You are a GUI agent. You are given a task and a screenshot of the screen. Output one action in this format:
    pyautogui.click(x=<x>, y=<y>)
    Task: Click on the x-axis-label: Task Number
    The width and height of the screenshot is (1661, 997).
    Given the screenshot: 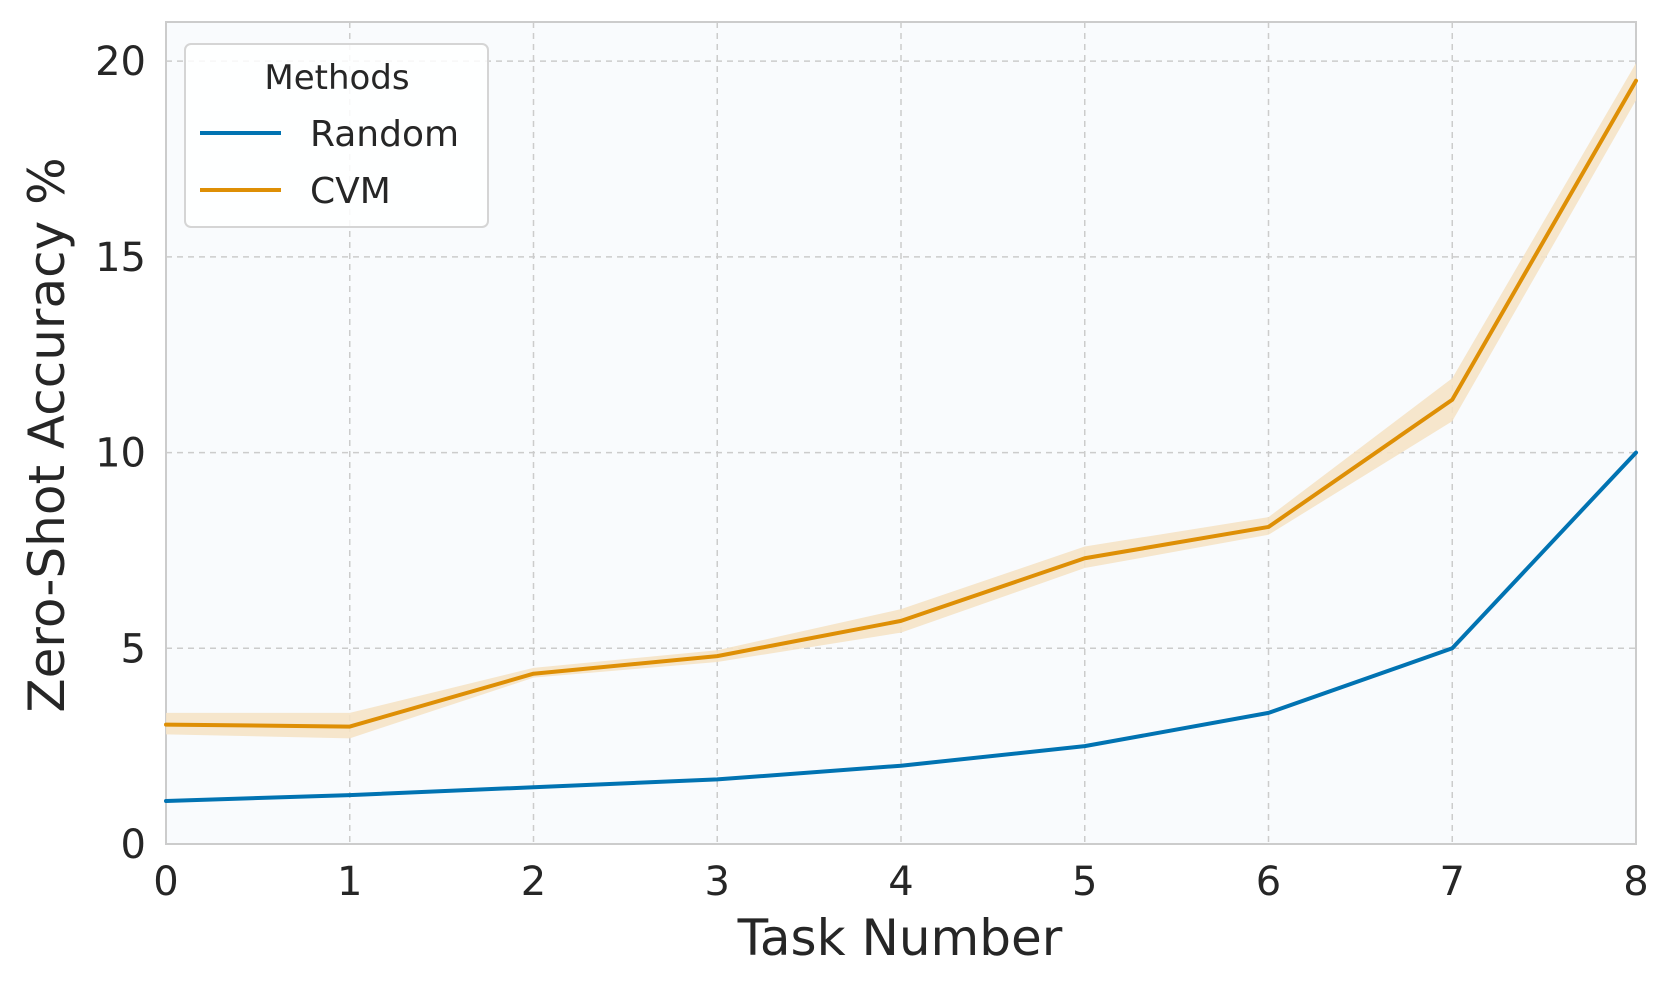 What is the action you would take?
    pyautogui.click(x=900, y=938)
    